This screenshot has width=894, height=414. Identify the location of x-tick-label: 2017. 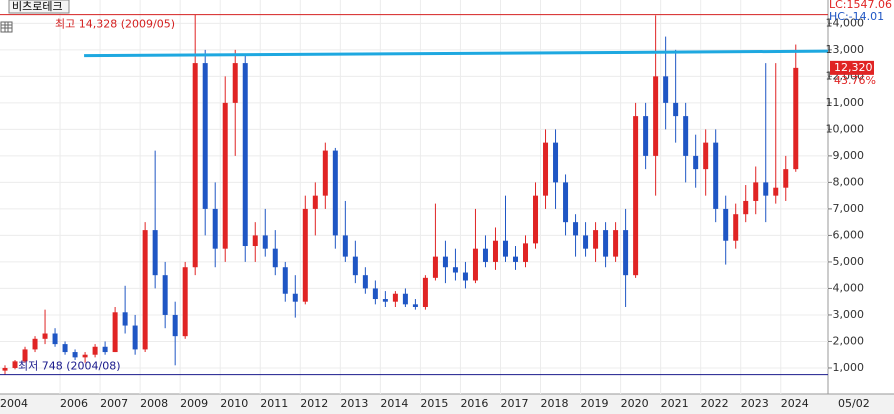
(514, 403).